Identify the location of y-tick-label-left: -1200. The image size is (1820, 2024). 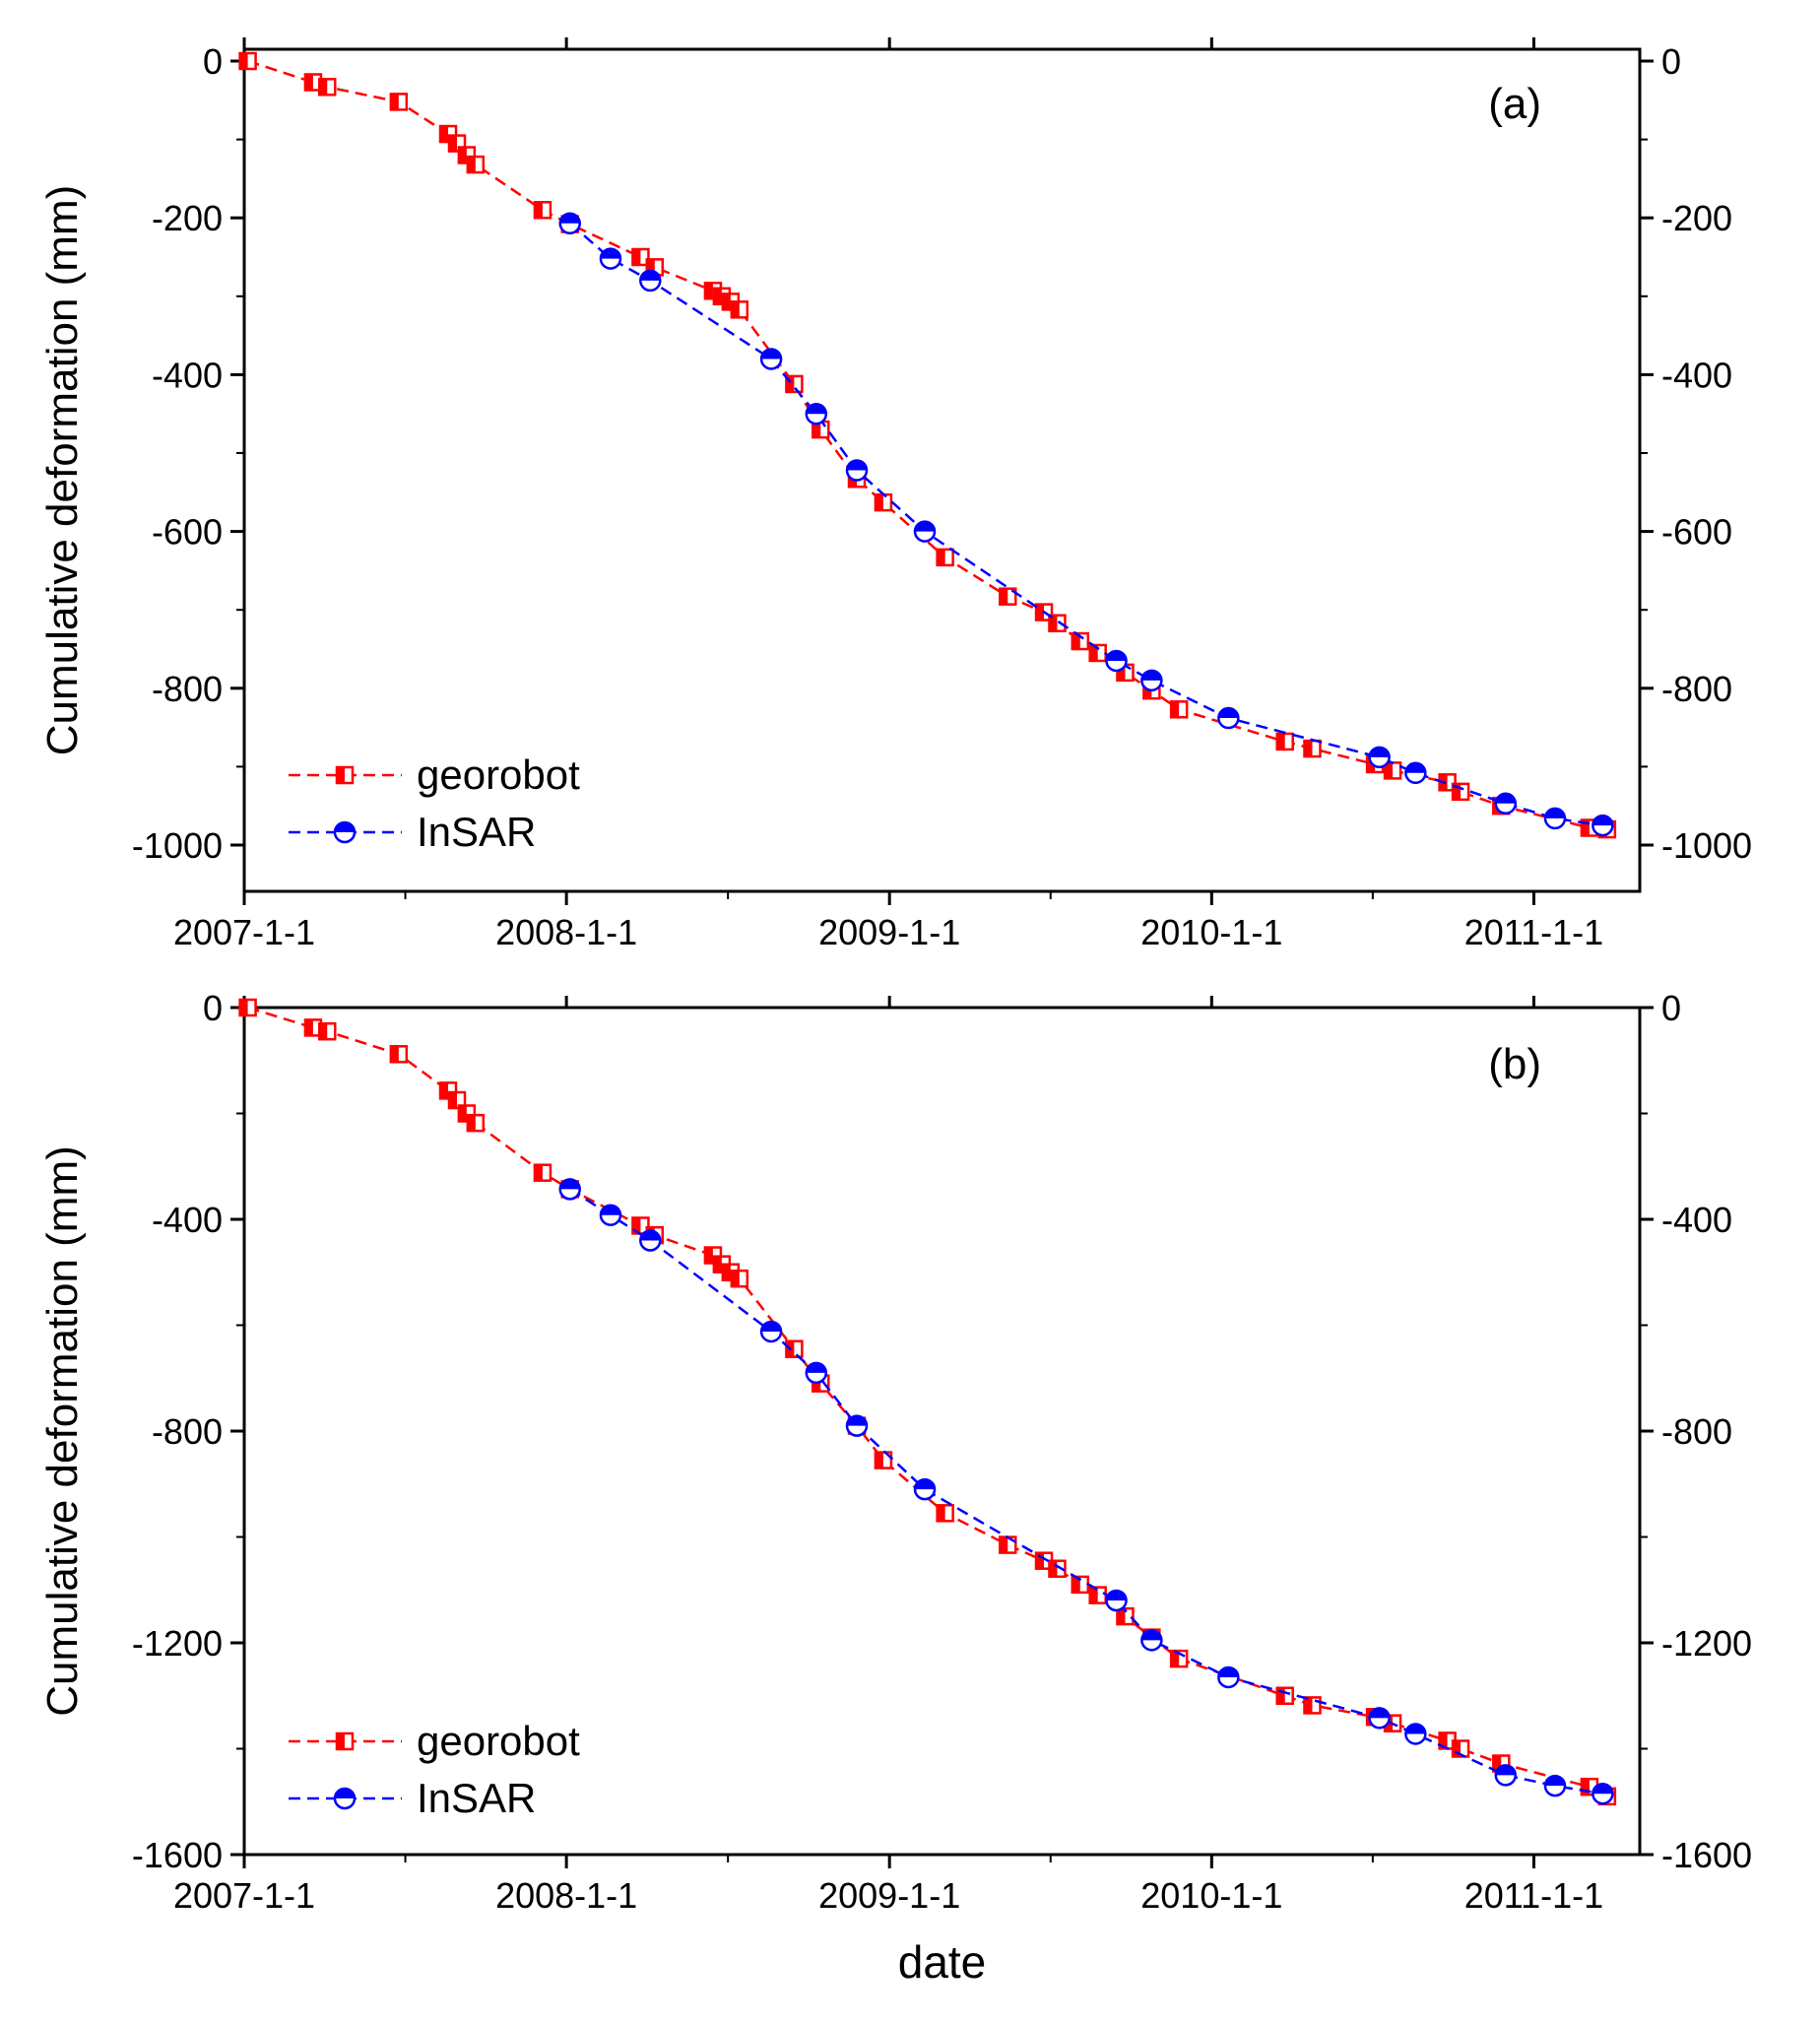
(177, 1644).